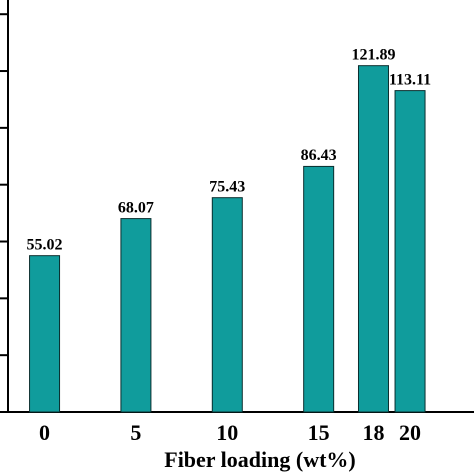  What do you see at coordinates (44, 432) in the screenshot?
I see `x-tick-label: 0` at bounding box center [44, 432].